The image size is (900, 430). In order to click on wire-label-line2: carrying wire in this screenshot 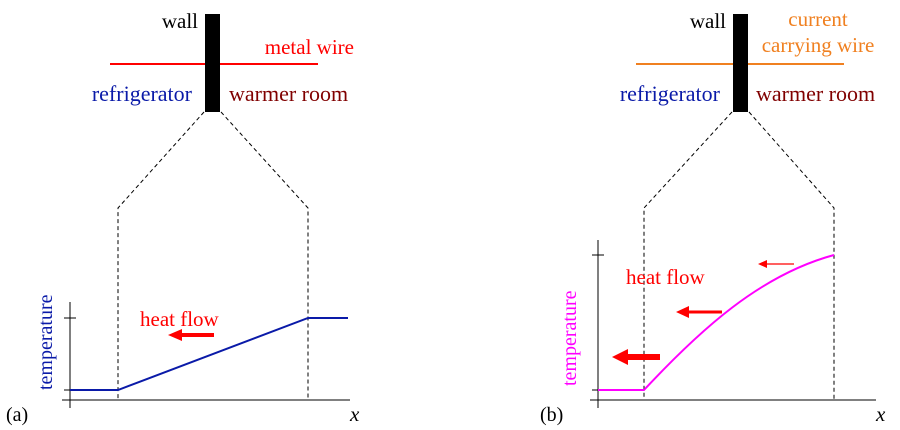, I will do `click(818, 45)`.